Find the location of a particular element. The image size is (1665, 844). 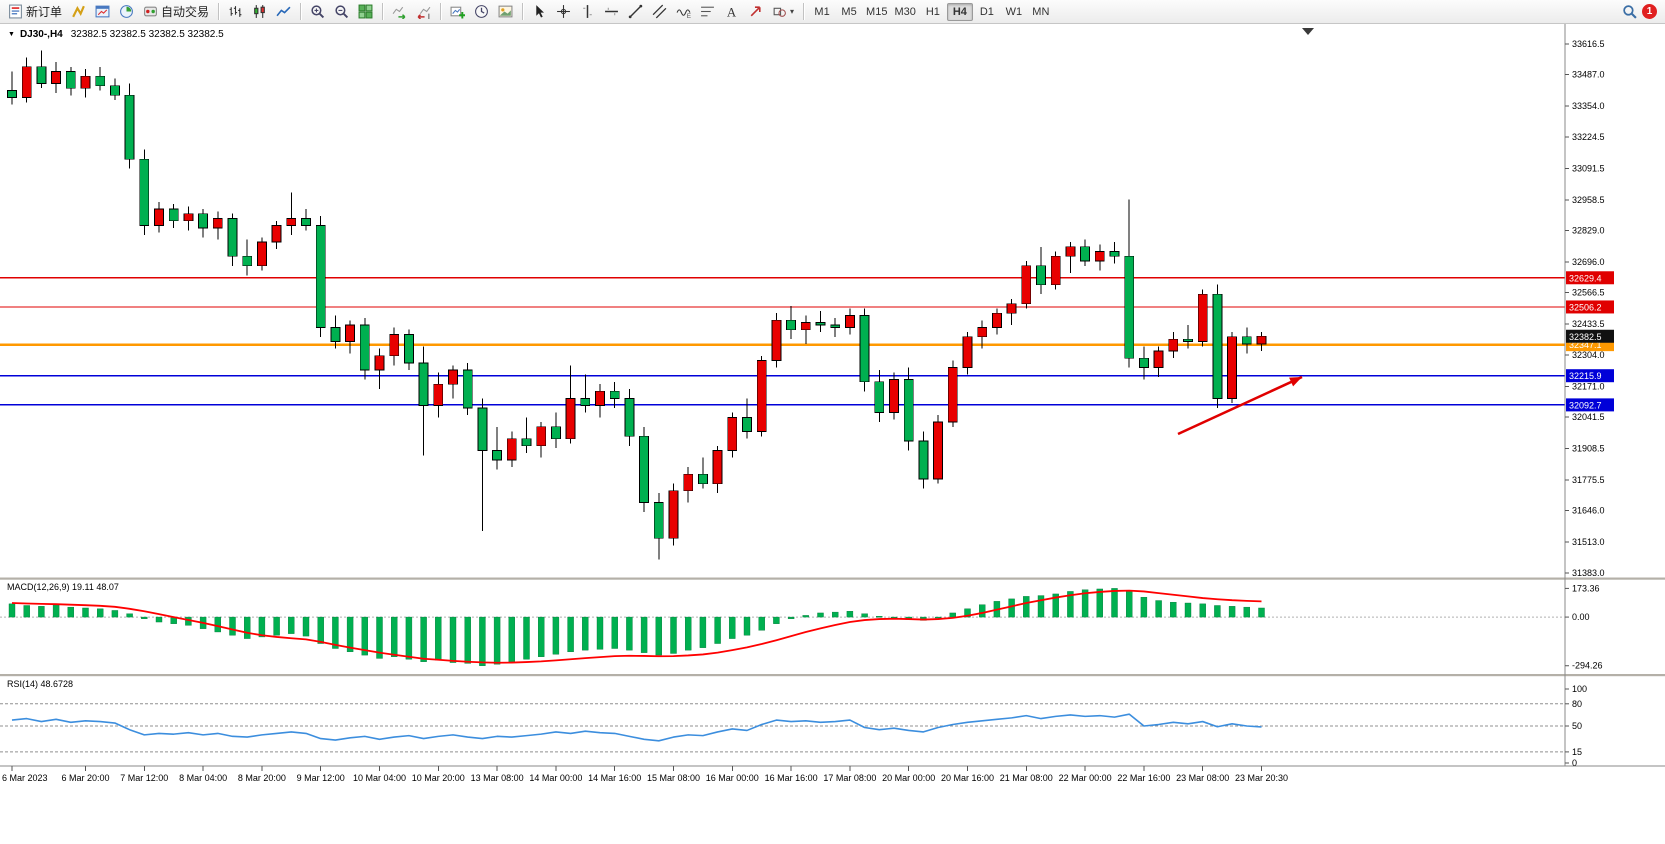

date-axis-label: 21 Mar 08:00 is located at coordinates (1026, 778).